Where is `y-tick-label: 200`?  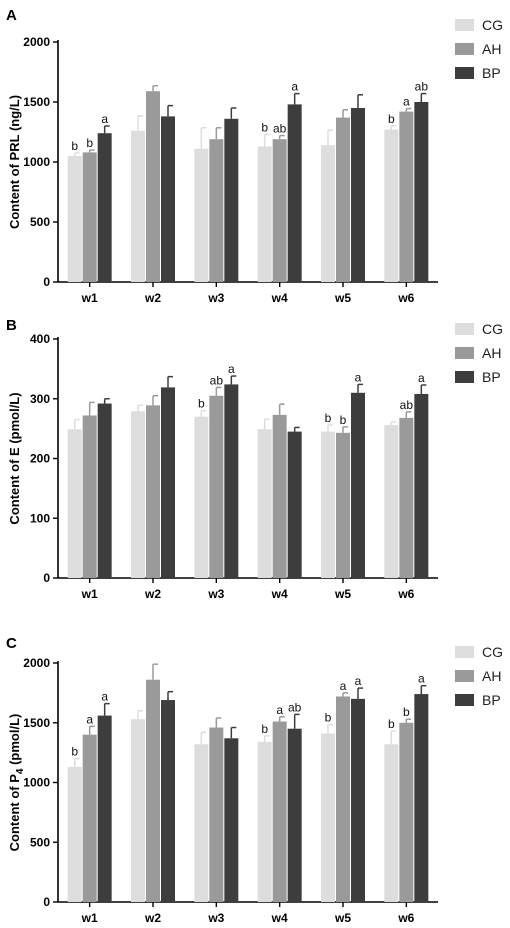
y-tick-label: 200 is located at coordinates (40, 459).